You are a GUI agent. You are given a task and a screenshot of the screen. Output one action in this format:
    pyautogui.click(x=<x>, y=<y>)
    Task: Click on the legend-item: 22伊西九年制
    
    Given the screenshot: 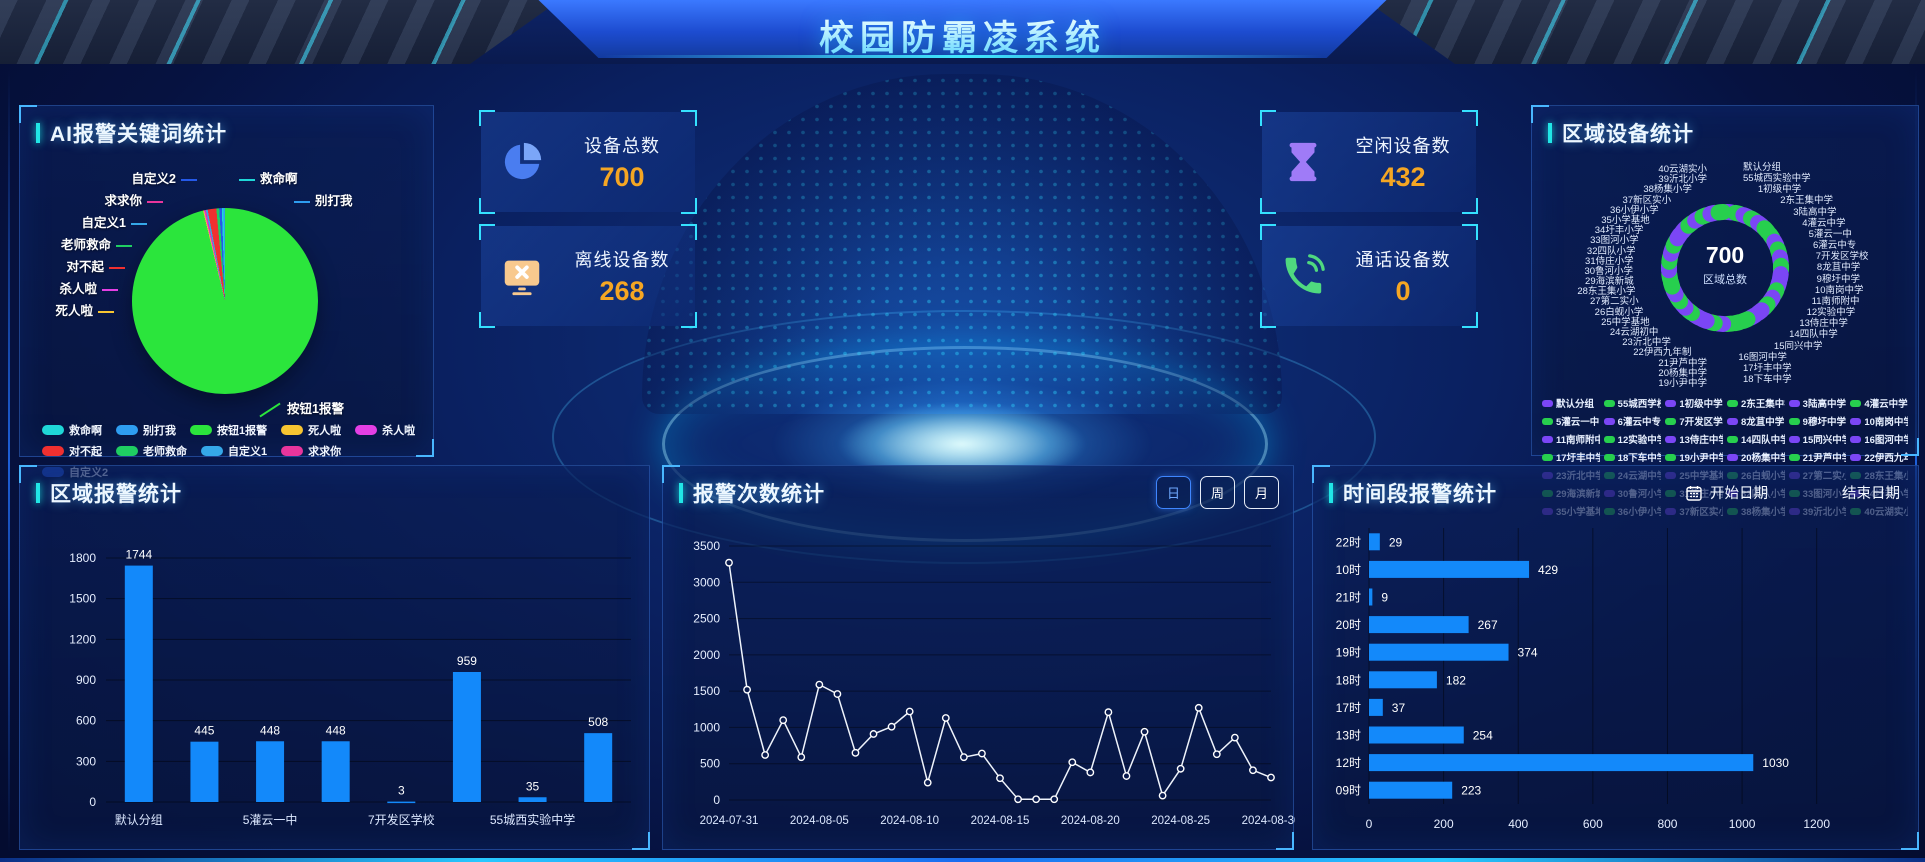 What is the action you would take?
    pyautogui.click(x=1879, y=457)
    